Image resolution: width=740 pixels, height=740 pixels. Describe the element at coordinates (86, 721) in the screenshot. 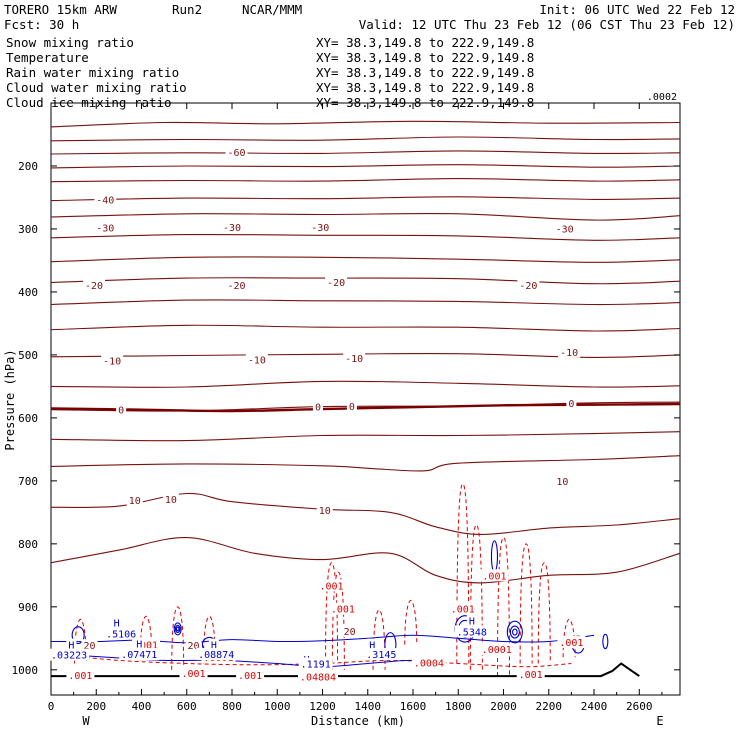

I see `west-label: W` at that location.